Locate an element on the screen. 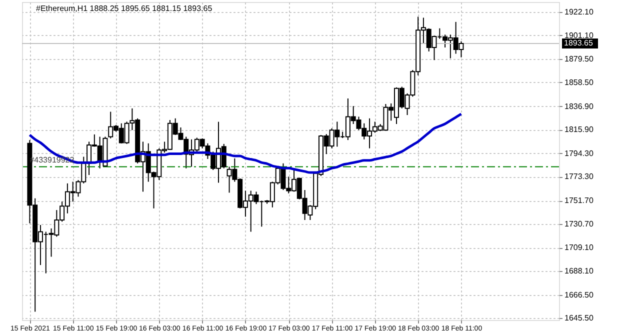 The image size is (620, 333). ref-line-label: 1893.65 is located at coordinates (579, 43).